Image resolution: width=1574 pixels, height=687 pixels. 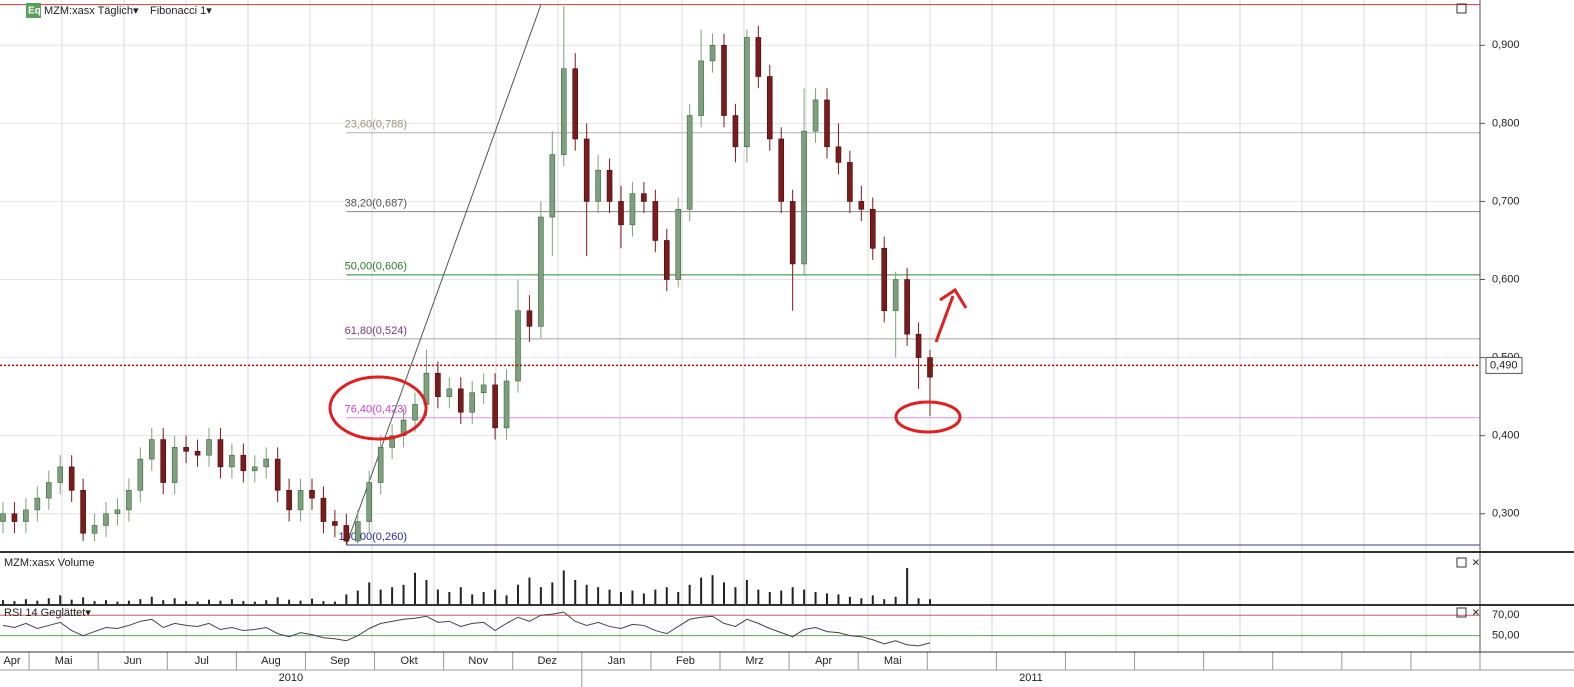 I want to click on panel-title: RSI 14 Geglättet▾, so click(x=47, y=613).